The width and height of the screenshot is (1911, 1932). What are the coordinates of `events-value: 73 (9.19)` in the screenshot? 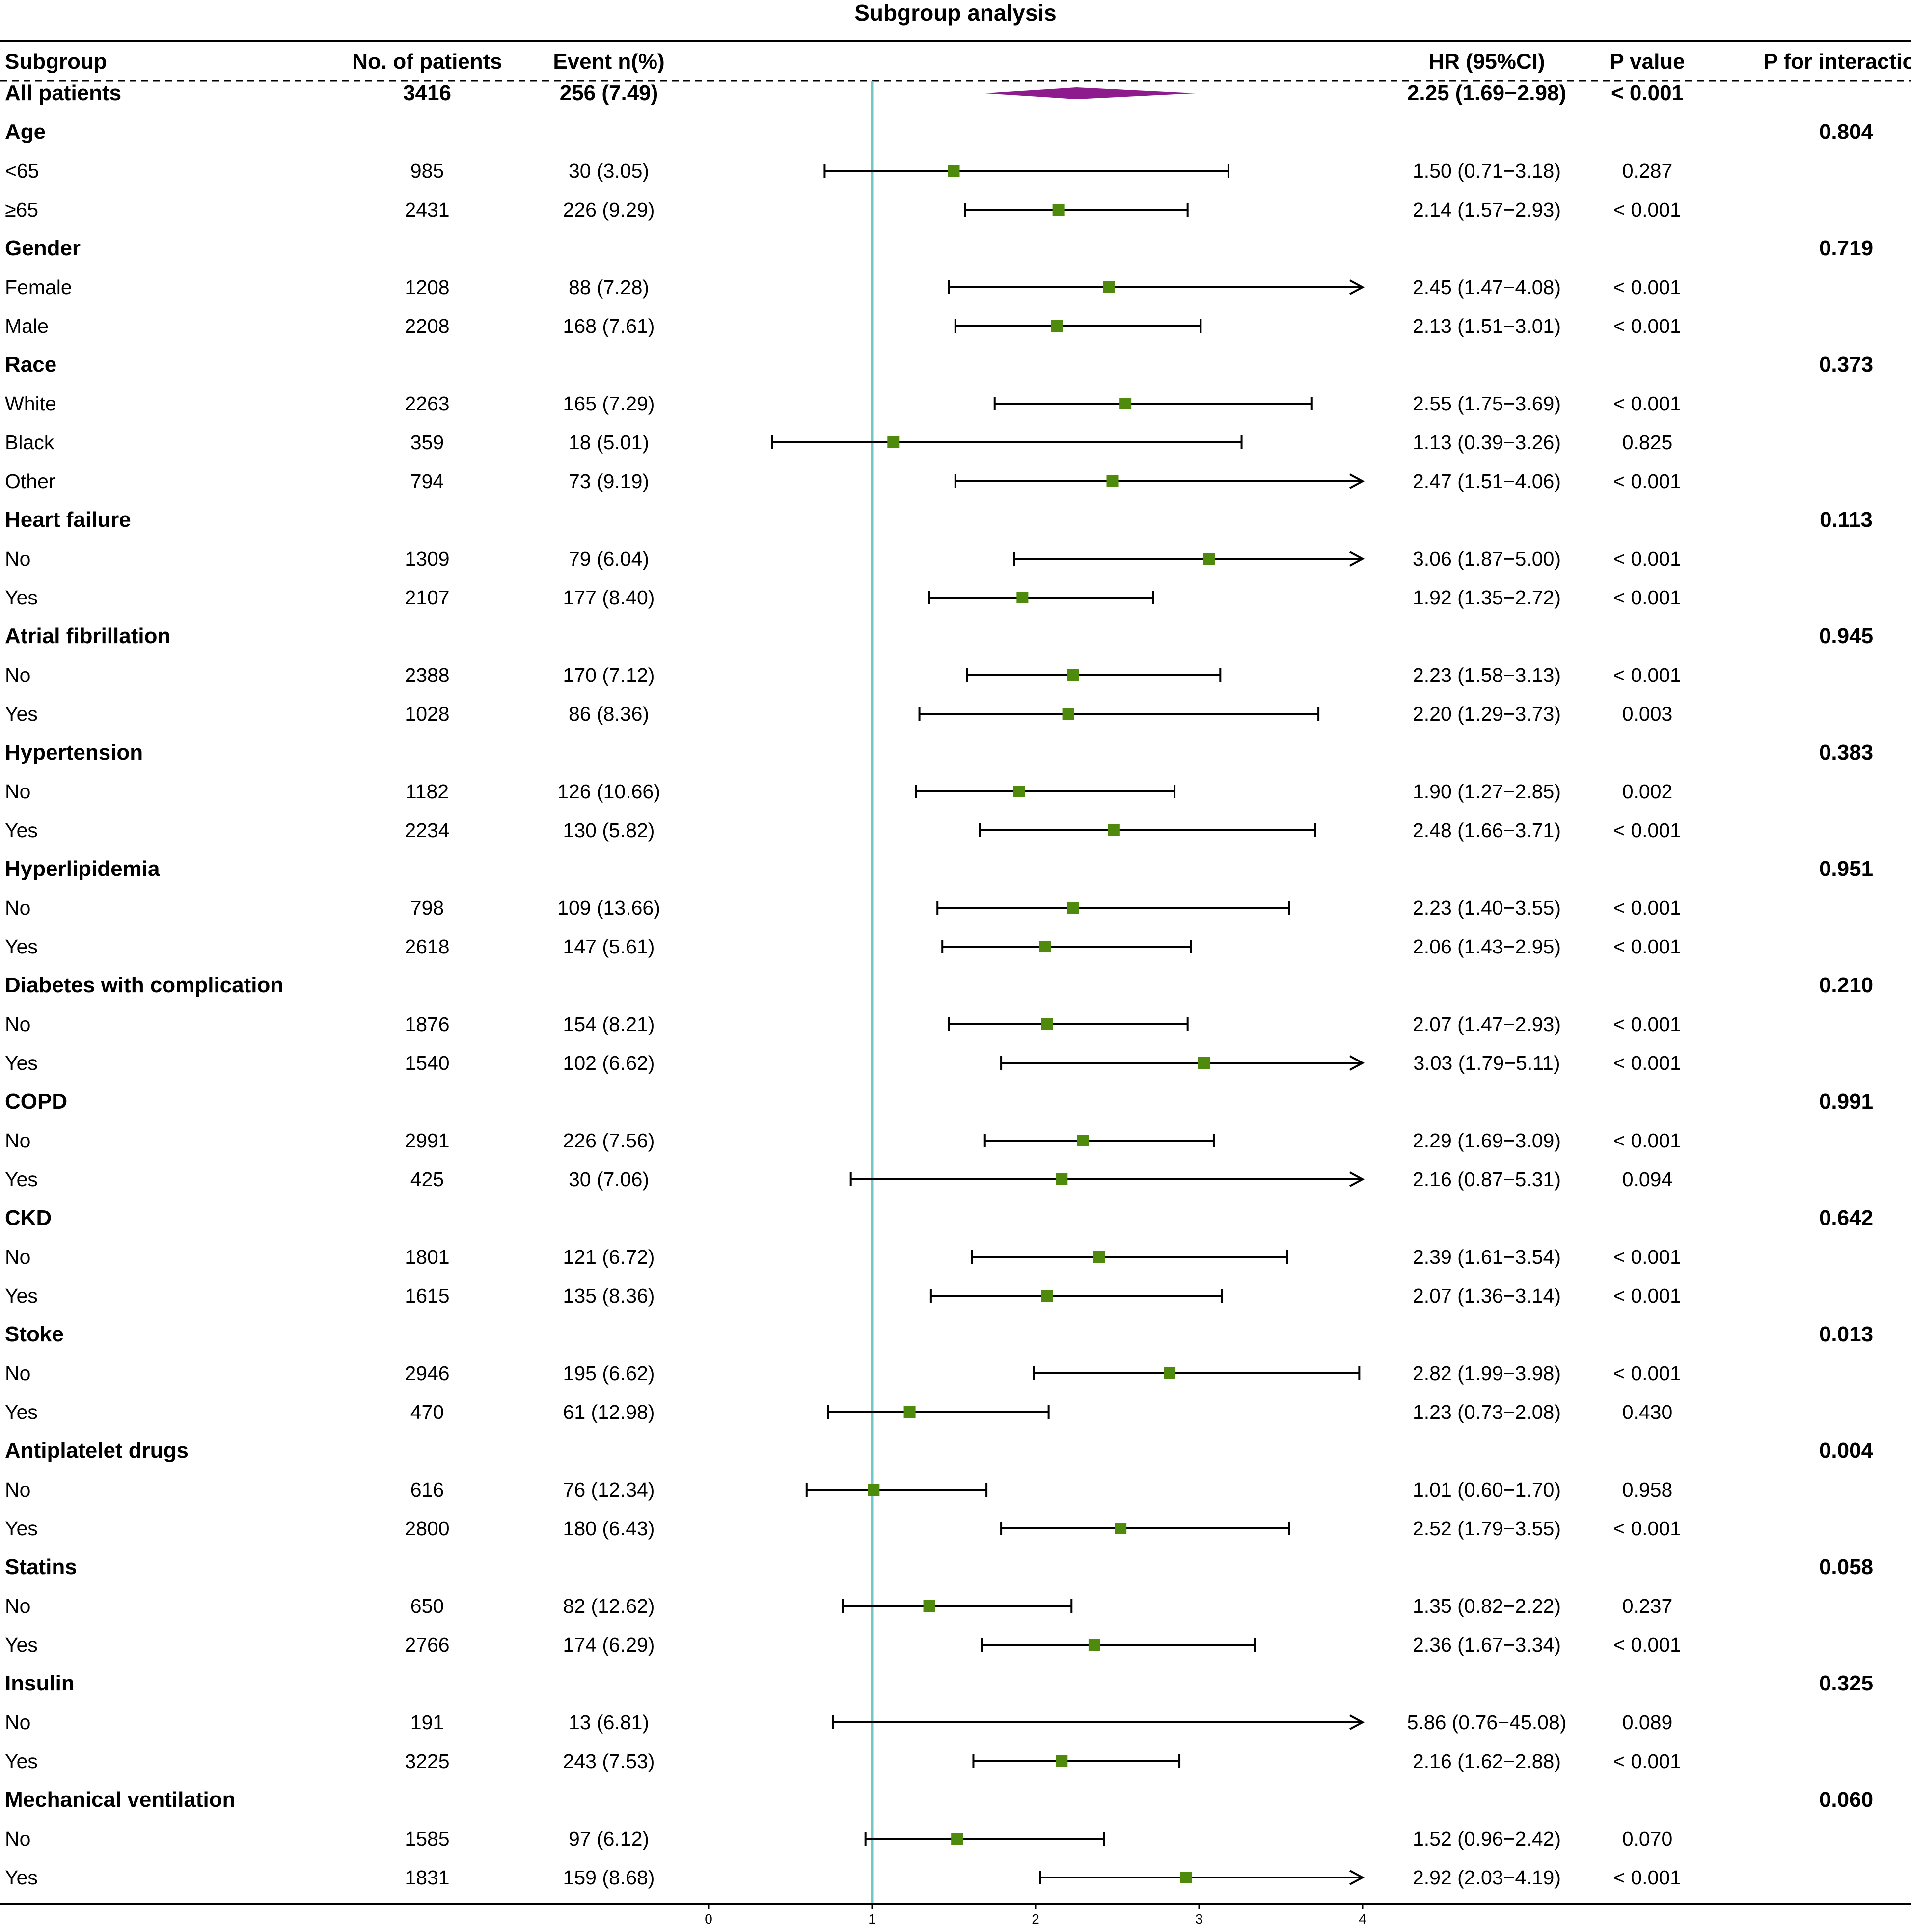 It's located at (609, 481).